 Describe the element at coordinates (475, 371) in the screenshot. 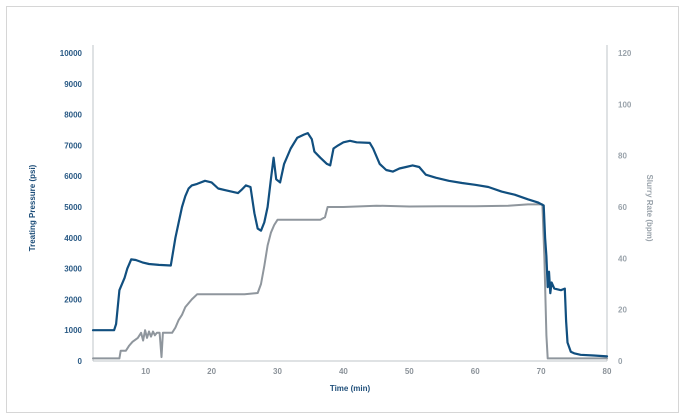

I see `x-tick-label: 60` at that location.